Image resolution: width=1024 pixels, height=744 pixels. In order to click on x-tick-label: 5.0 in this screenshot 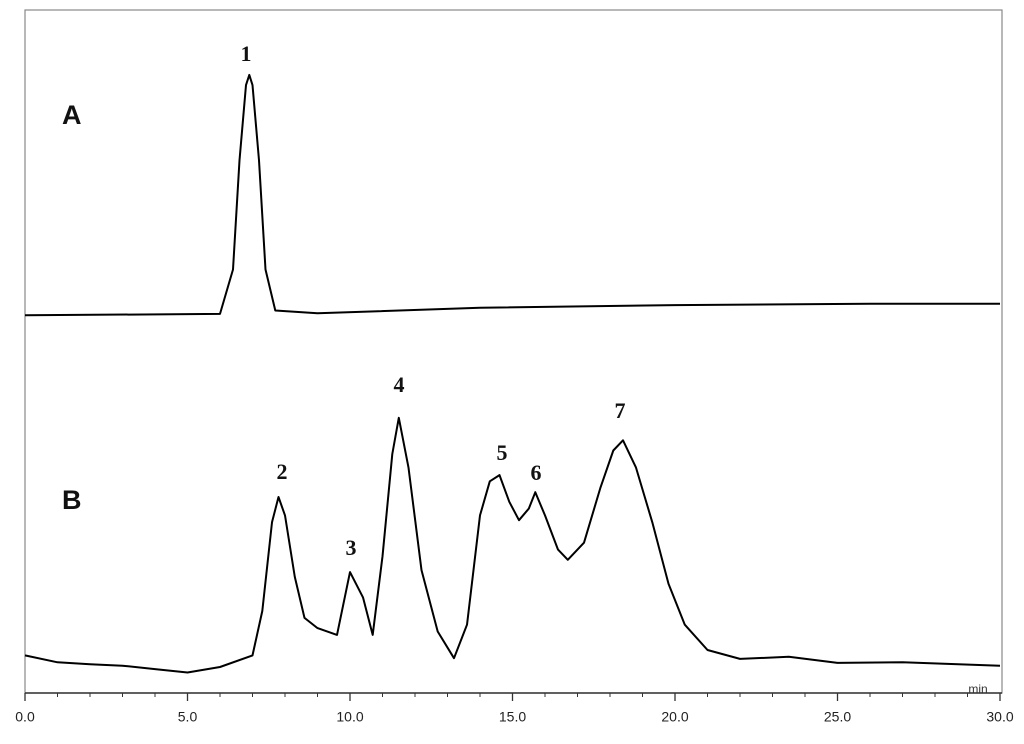, I will do `click(188, 717)`.